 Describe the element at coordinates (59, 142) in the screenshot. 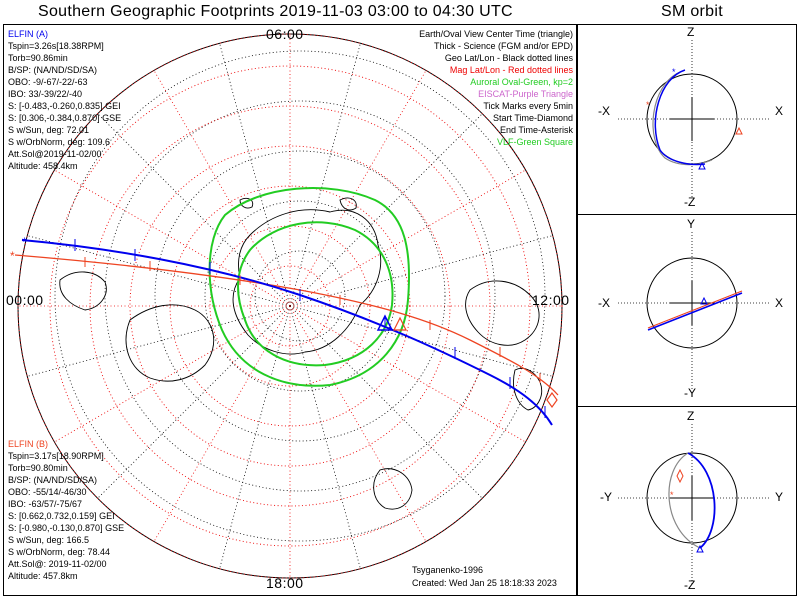

I see `elfin-a-line: S w/OrbNorm, deg: 109.6` at that location.